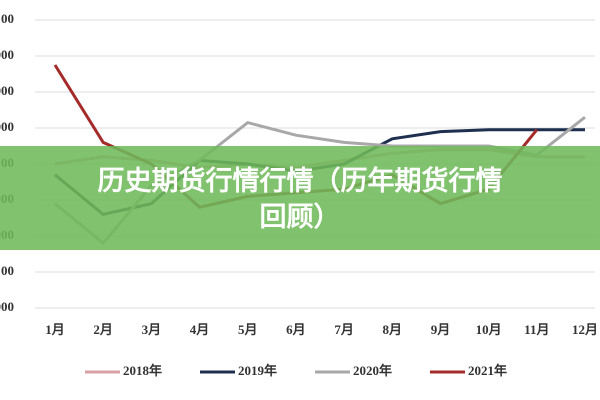 Image resolution: width=600 pixels, height=400 pixels. I want to click on x-tick-label: 5月, so click(248, 329).